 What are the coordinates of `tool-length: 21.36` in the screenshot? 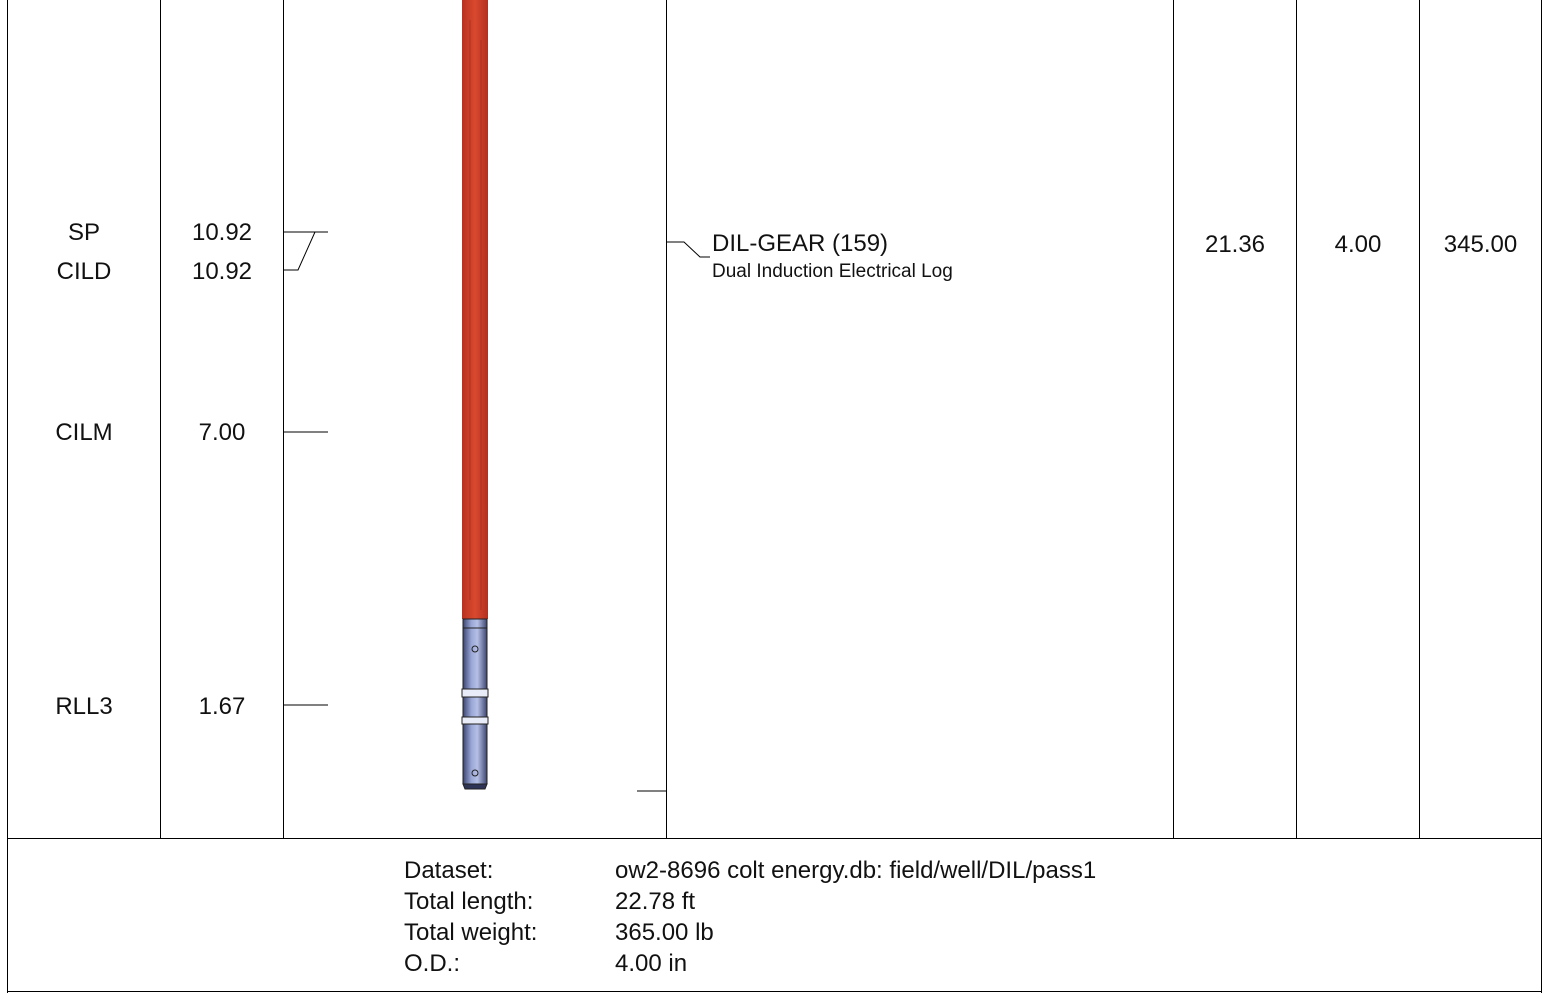 It's located at (1235, 244).